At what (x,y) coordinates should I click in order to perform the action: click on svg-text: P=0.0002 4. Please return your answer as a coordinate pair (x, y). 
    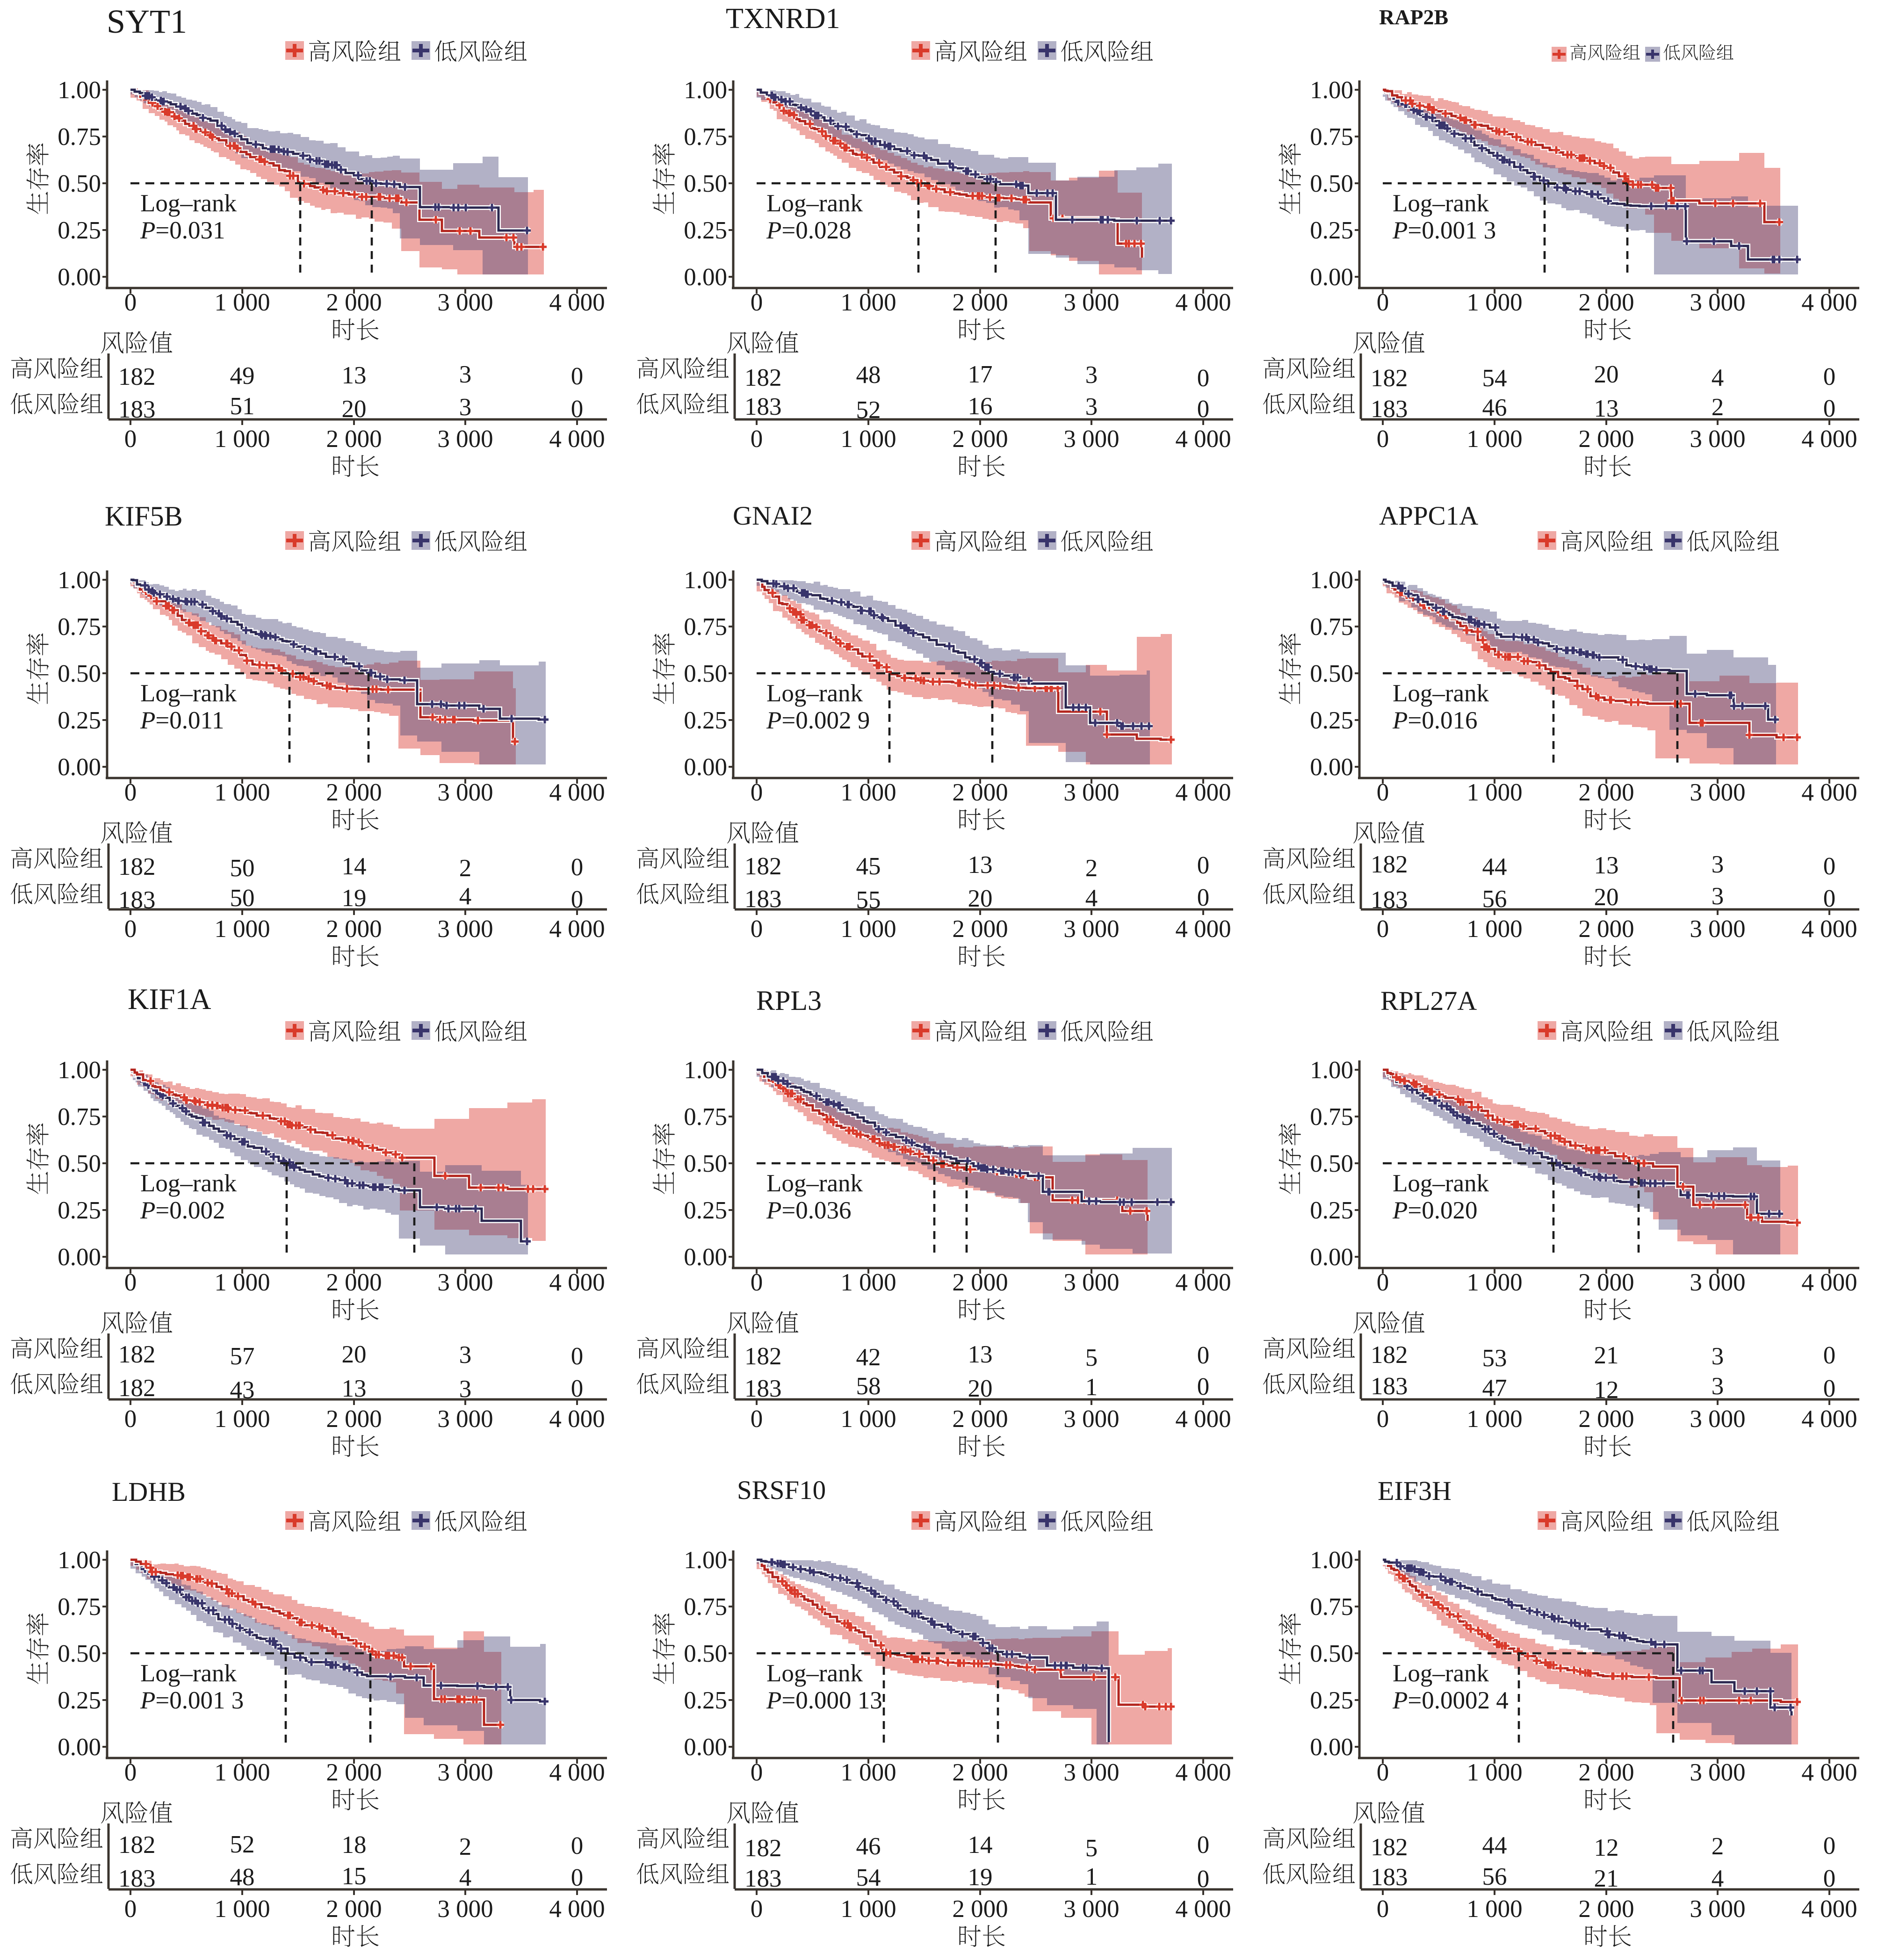
    Looking at the image, I should click on (1450, 1700).